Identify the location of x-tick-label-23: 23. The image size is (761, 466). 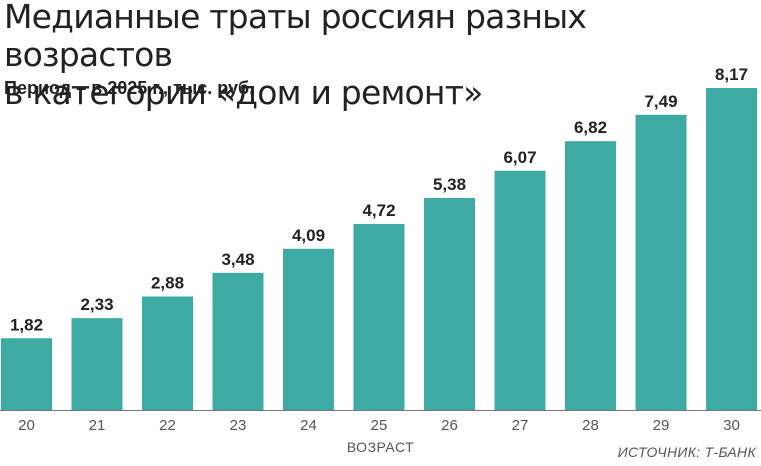
(238, 425).